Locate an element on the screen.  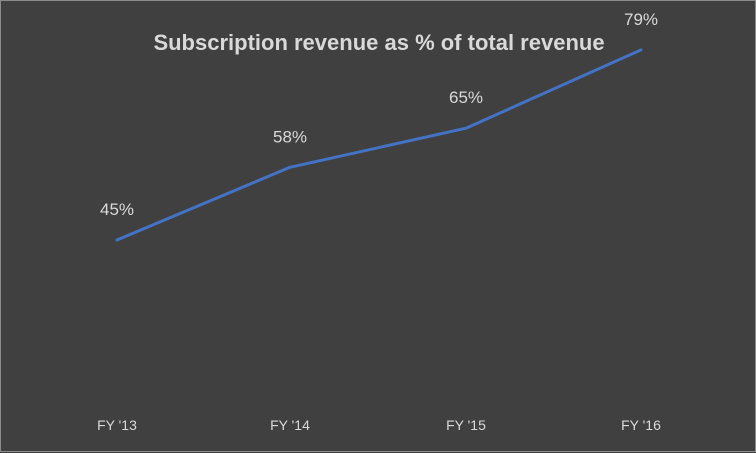
data-label: 79% is located at coordinates (641, 19).